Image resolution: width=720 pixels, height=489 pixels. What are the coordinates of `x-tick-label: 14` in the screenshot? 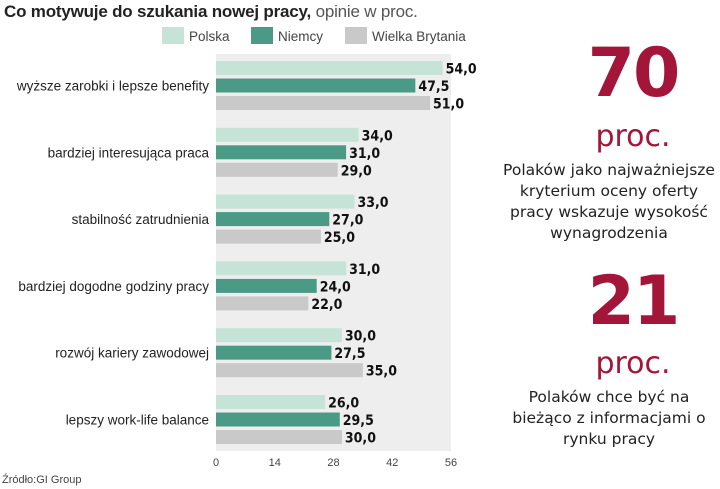 It's located at (275, 463).